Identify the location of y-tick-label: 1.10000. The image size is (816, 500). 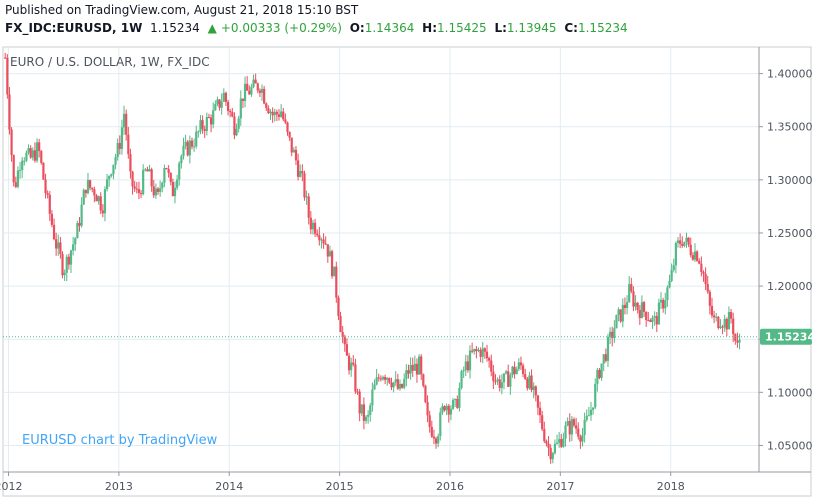
(790, 392).